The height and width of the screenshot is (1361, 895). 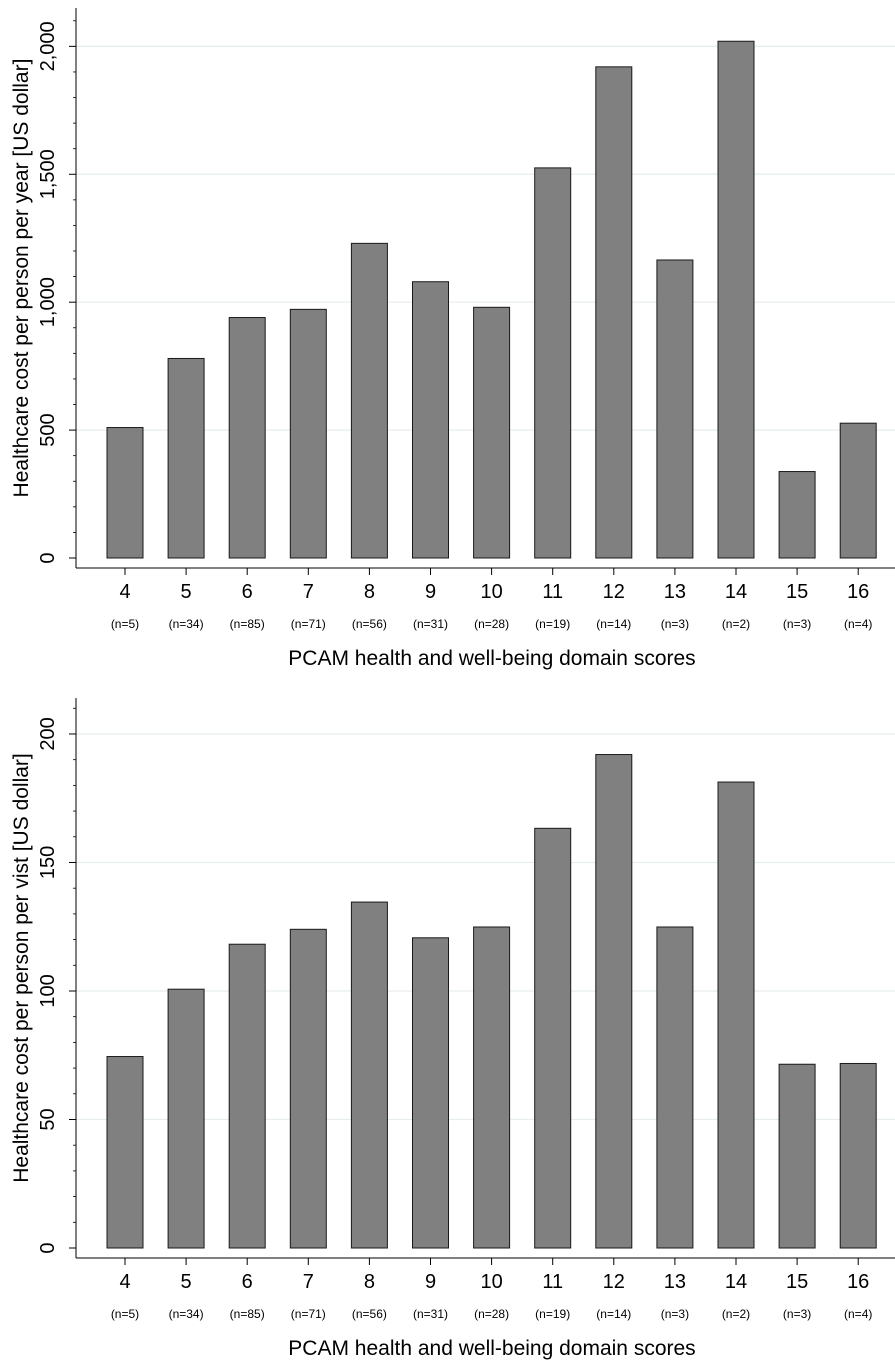 I want to click on chart1-count-label-12: (n=14), so click(x=613, y=1314).